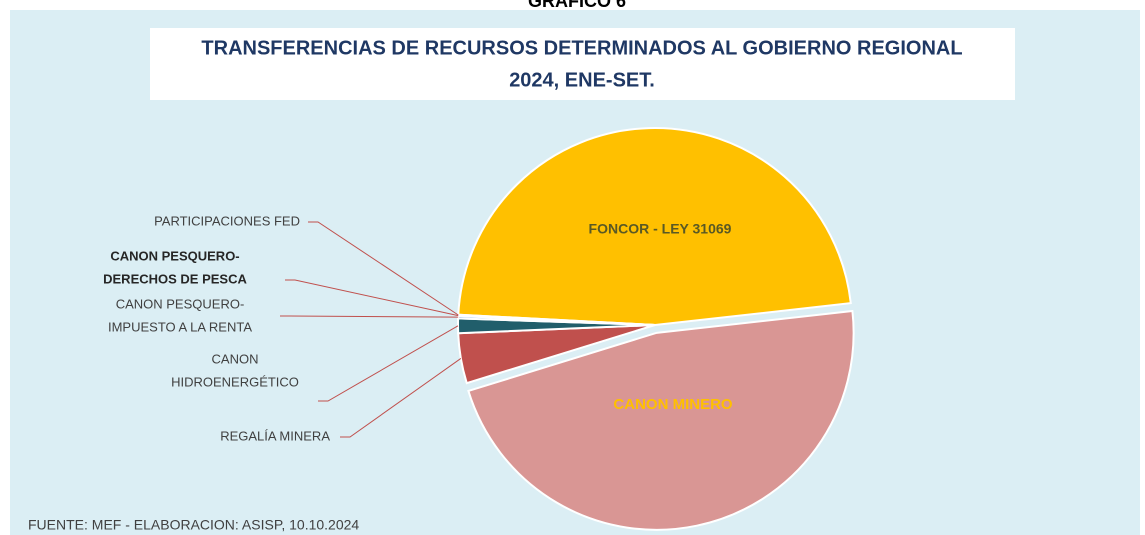 The image size is (1145, 535). What do you see at coordinates (235, 358) in the screenshot?
I see `slice-label: CANON` at bounding box center [235, 358].